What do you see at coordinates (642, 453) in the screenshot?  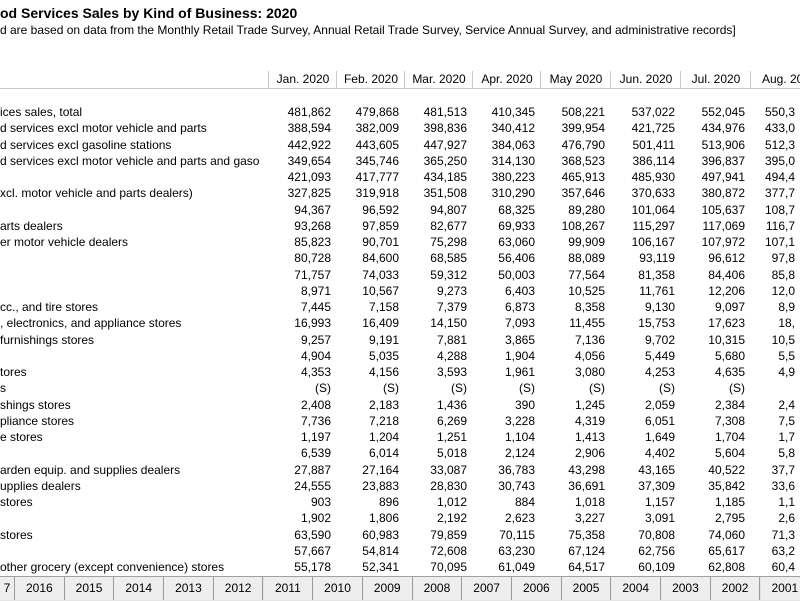 I see `cell: 4,402` at bounding box center [642, 453].